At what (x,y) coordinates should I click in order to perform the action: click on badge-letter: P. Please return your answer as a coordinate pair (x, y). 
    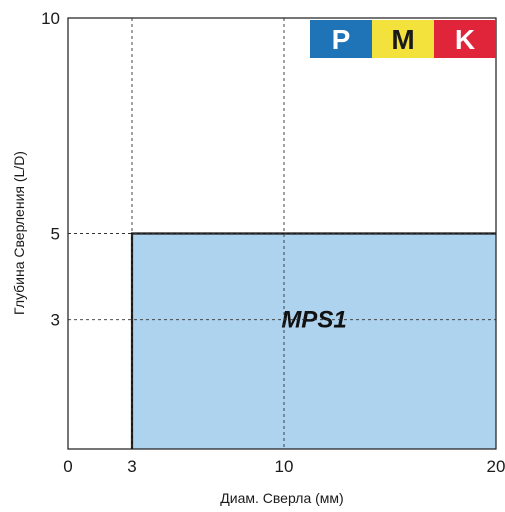
    Looking at the image, I should click on (341, 39).